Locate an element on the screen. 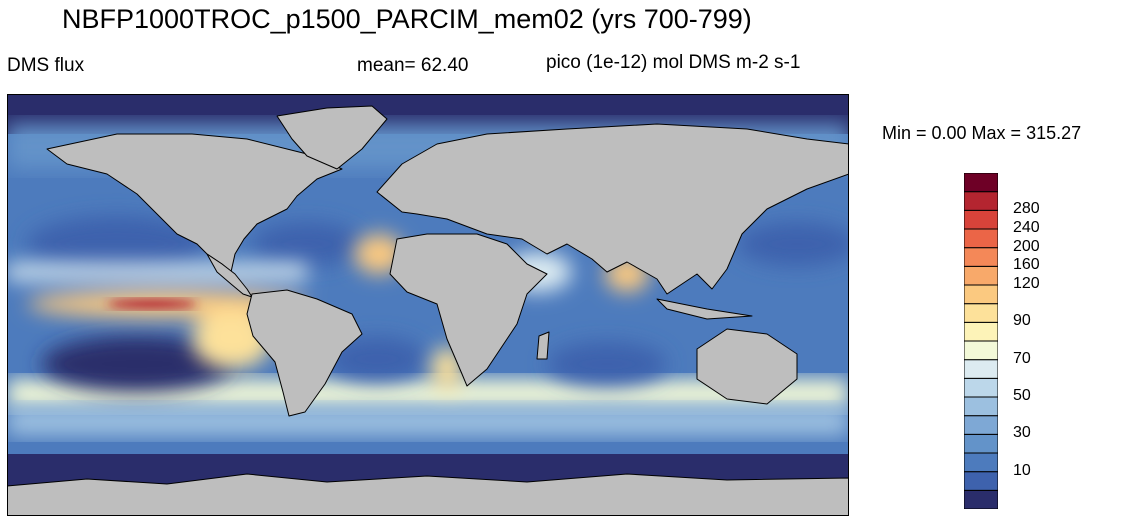  north-america-land is located at coordinates (194, 203).